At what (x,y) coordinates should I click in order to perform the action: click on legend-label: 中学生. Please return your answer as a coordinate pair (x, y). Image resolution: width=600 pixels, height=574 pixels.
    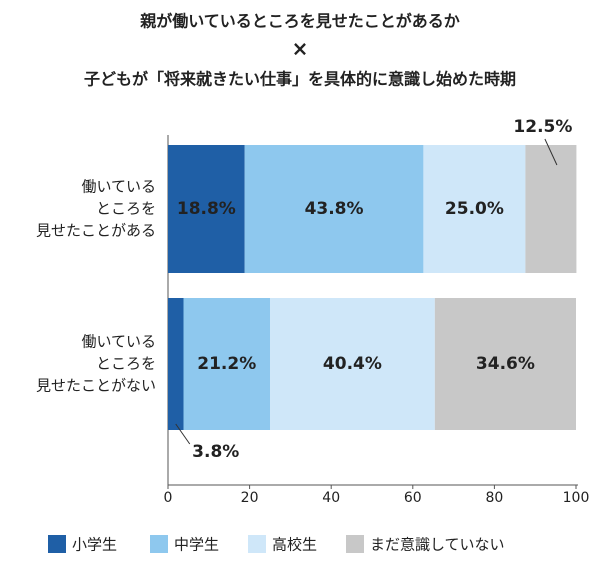
    Looking at the image, I should click on (196, 545).